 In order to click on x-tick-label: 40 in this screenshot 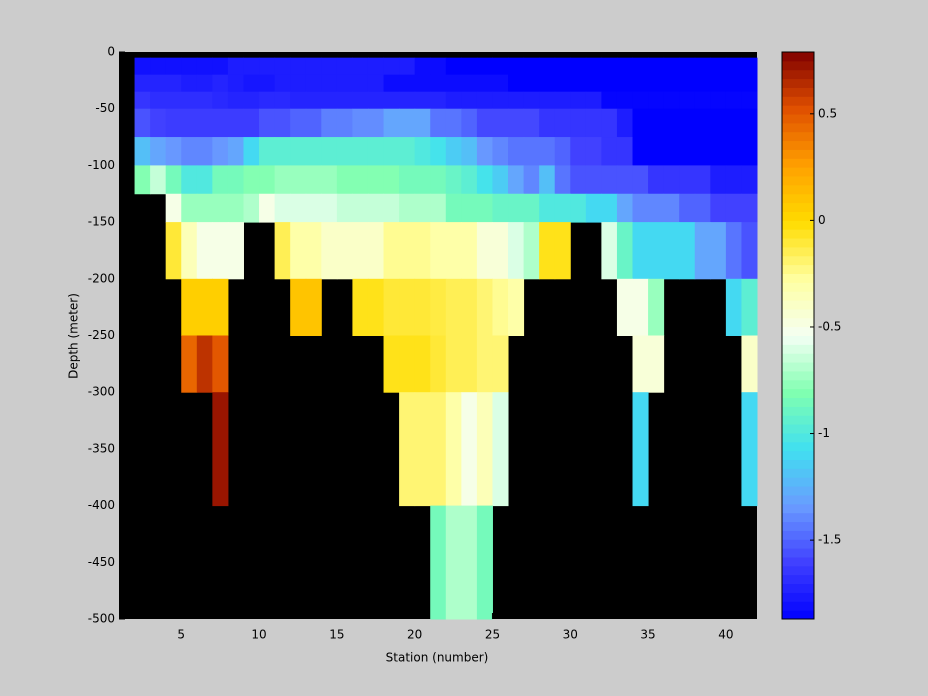, I will do `click(725, 635)`.